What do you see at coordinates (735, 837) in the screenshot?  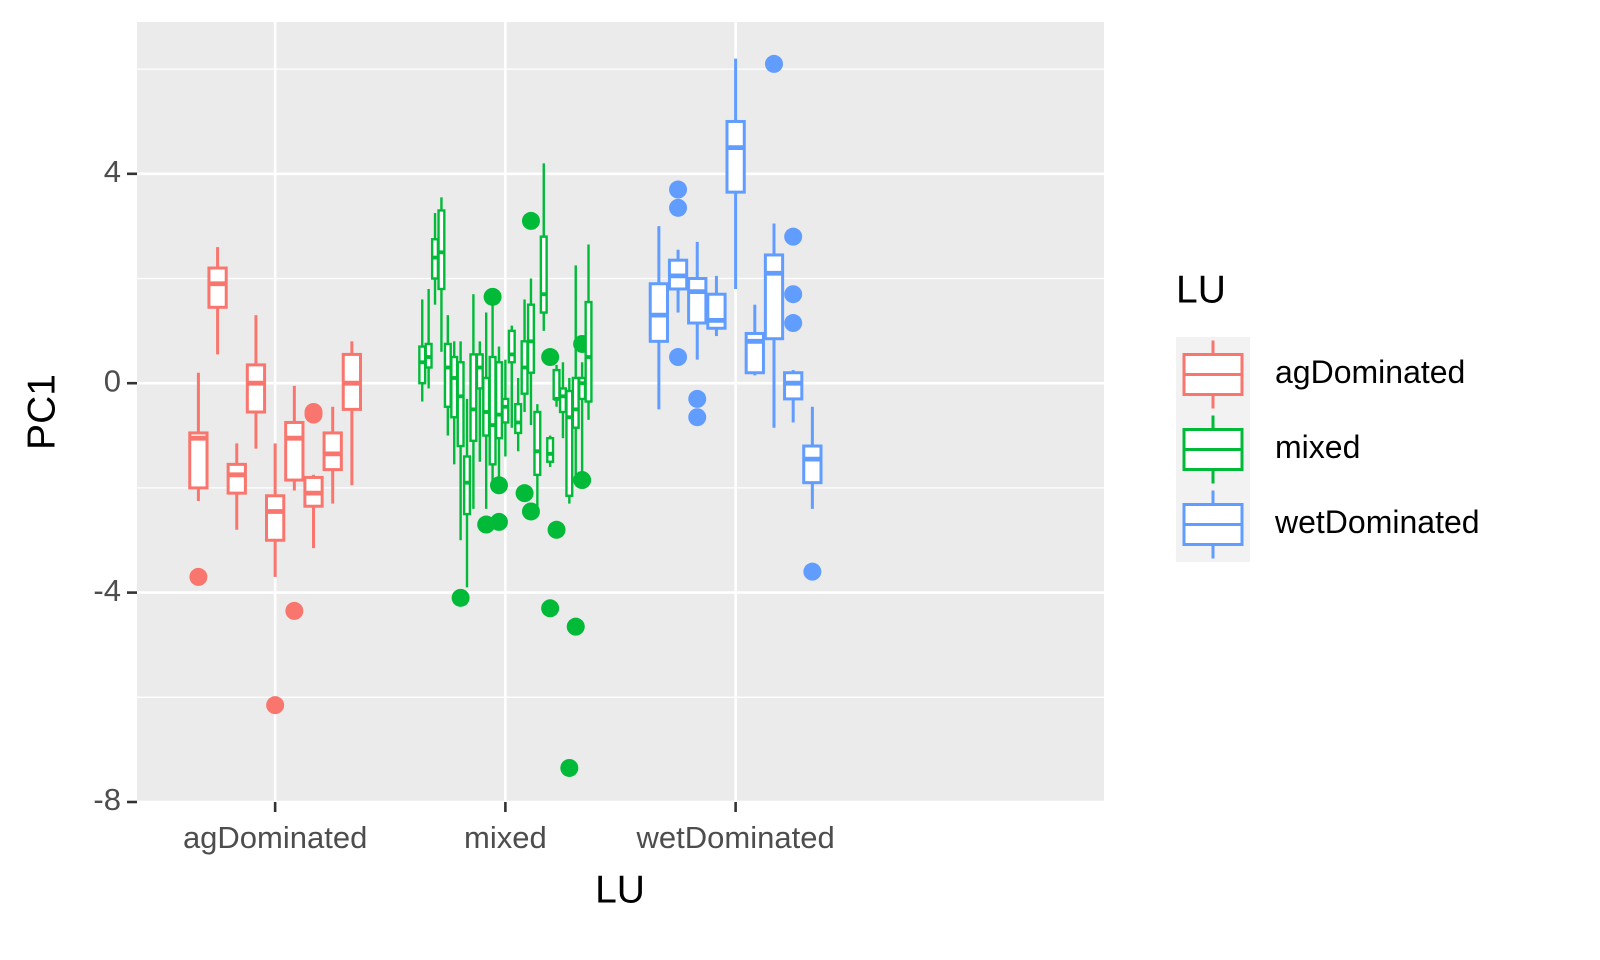 I see `x-tick-label: wetDominated` at bounding box center [735, 837].